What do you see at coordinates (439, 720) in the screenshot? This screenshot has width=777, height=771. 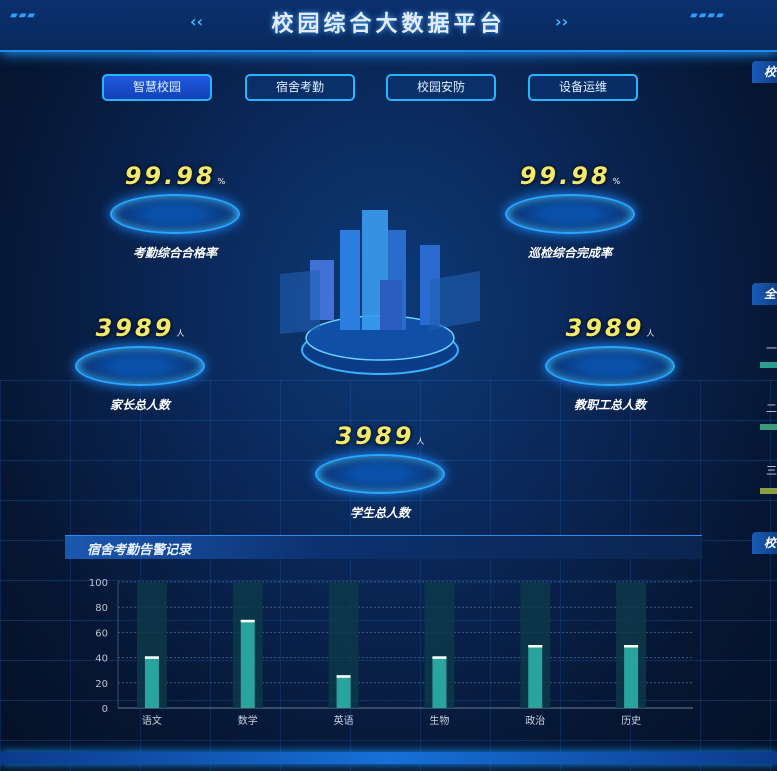 I see `x-tick-label: 生物` at bounding box center [439, 720].